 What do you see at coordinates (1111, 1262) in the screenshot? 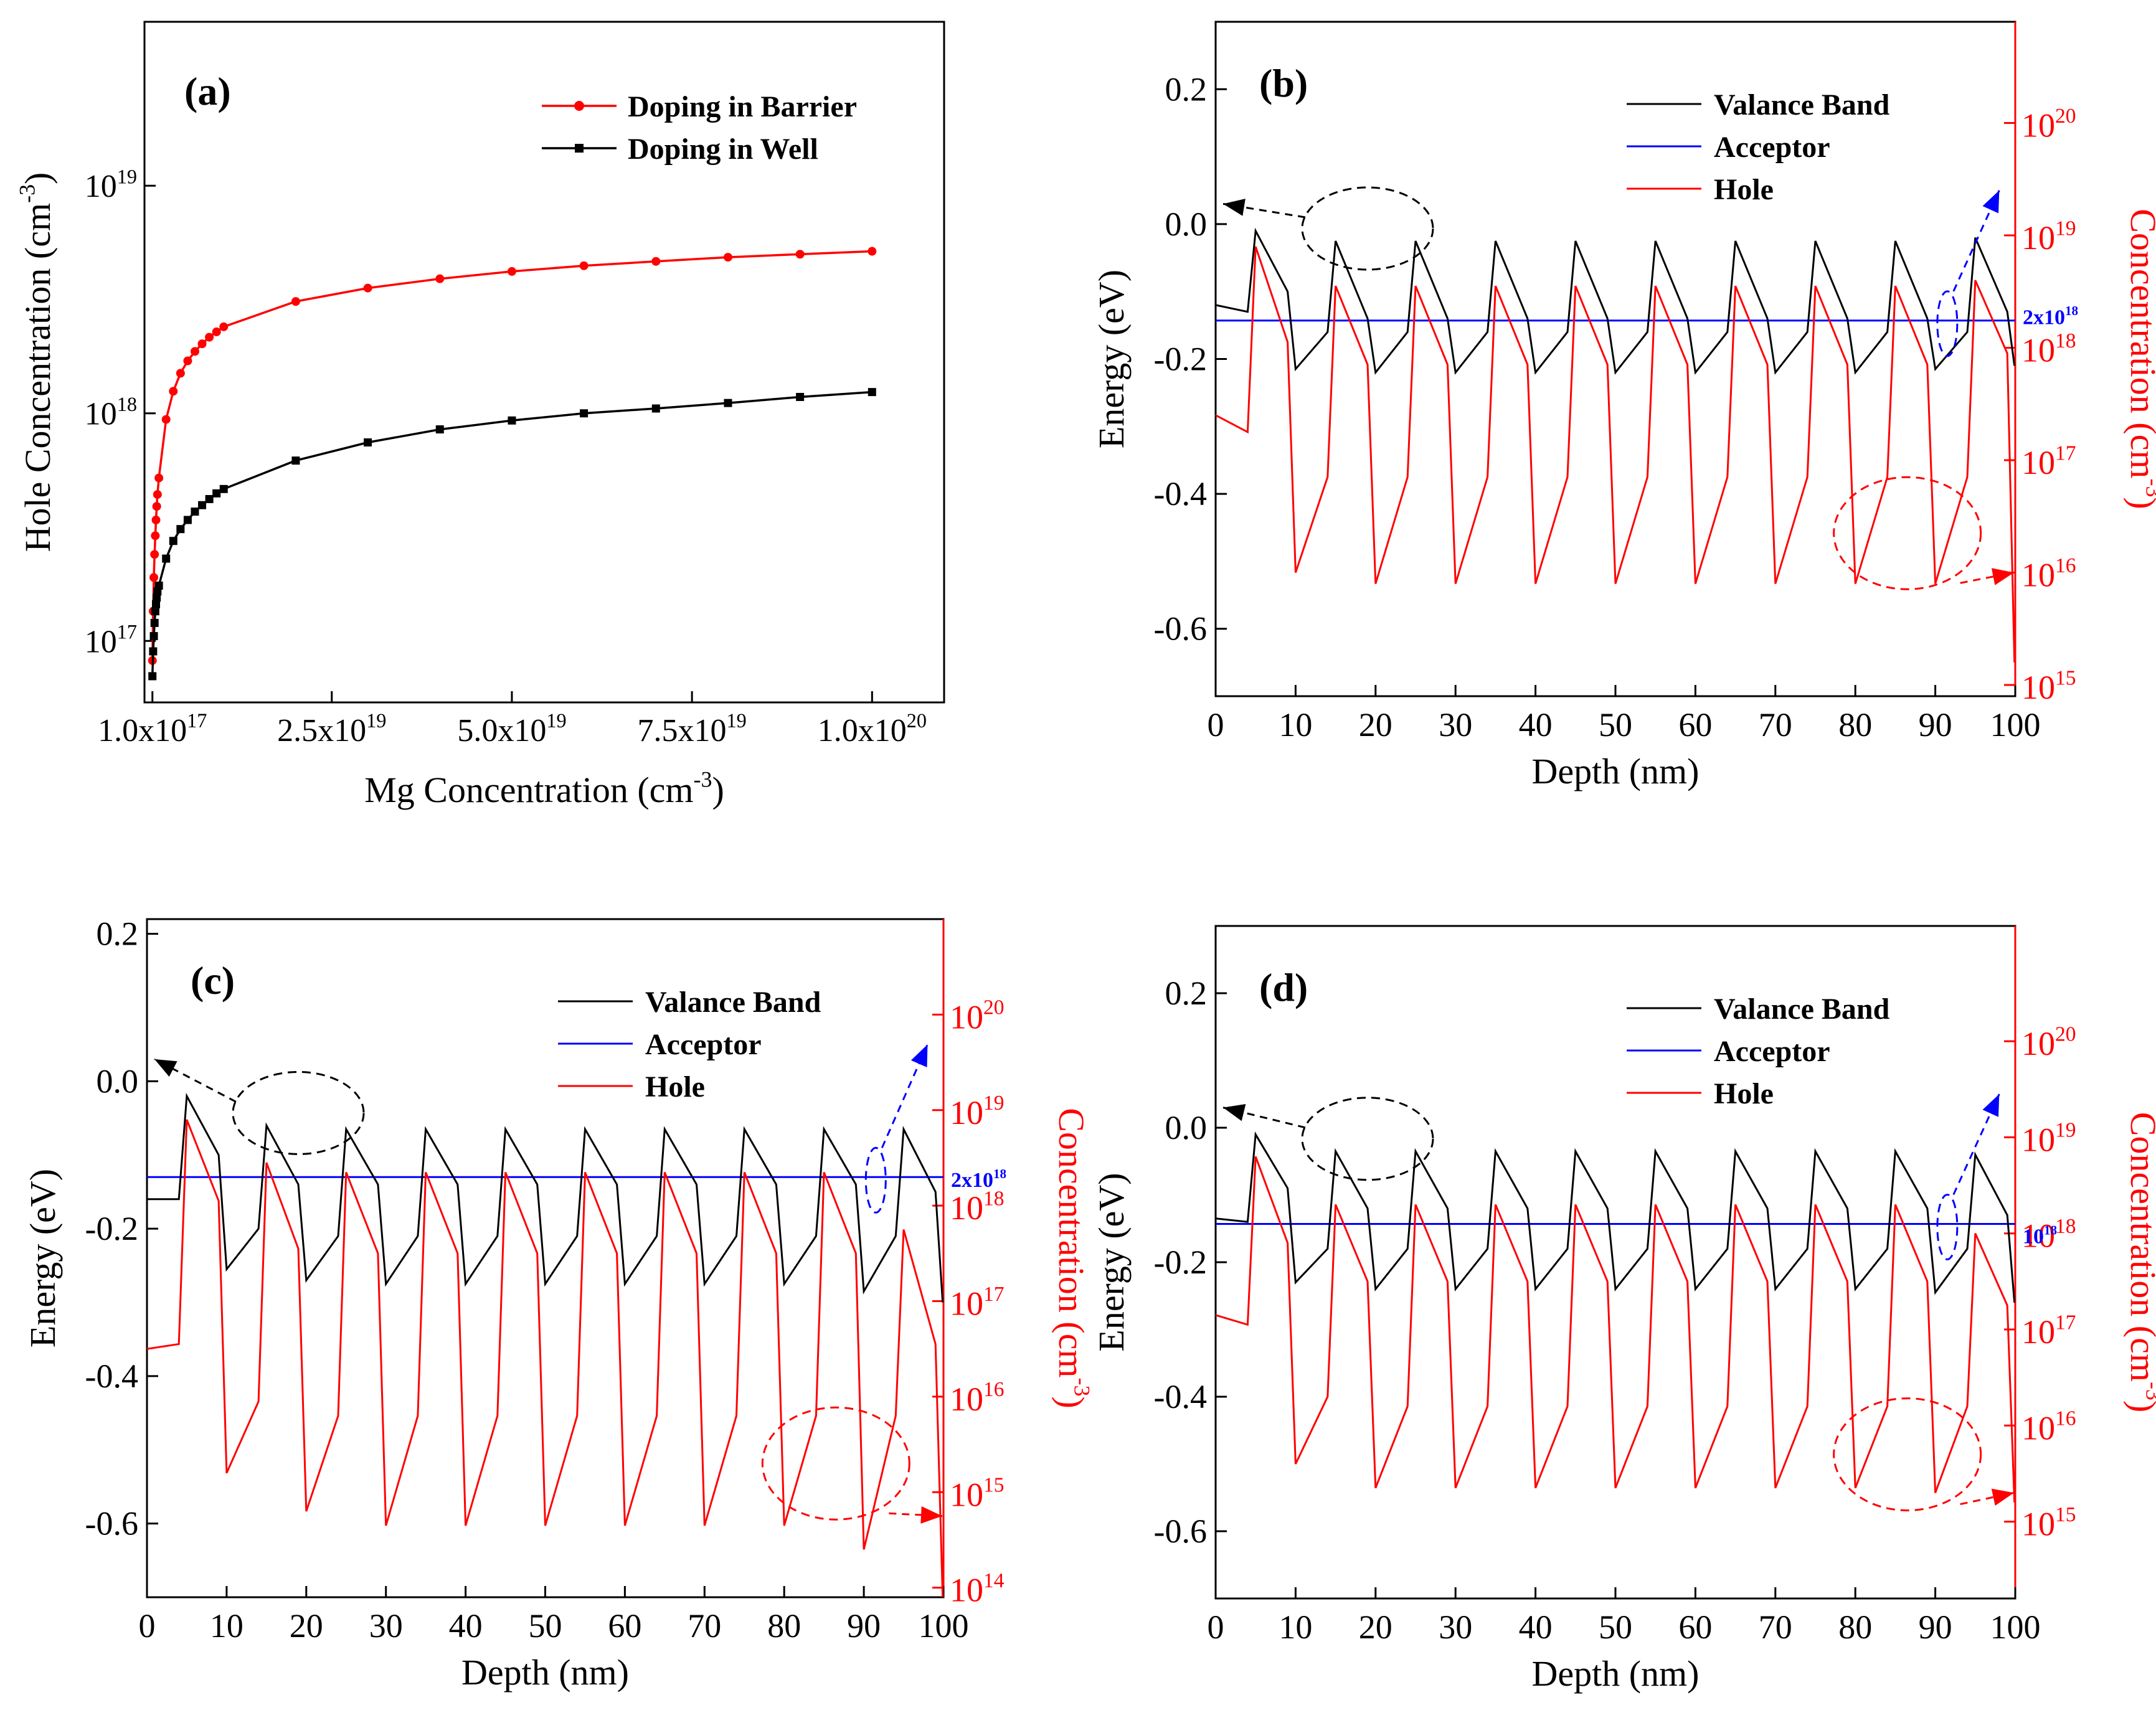
I see `y-axis-label: Energy (eV)` at bounding box center [1111, 1262].